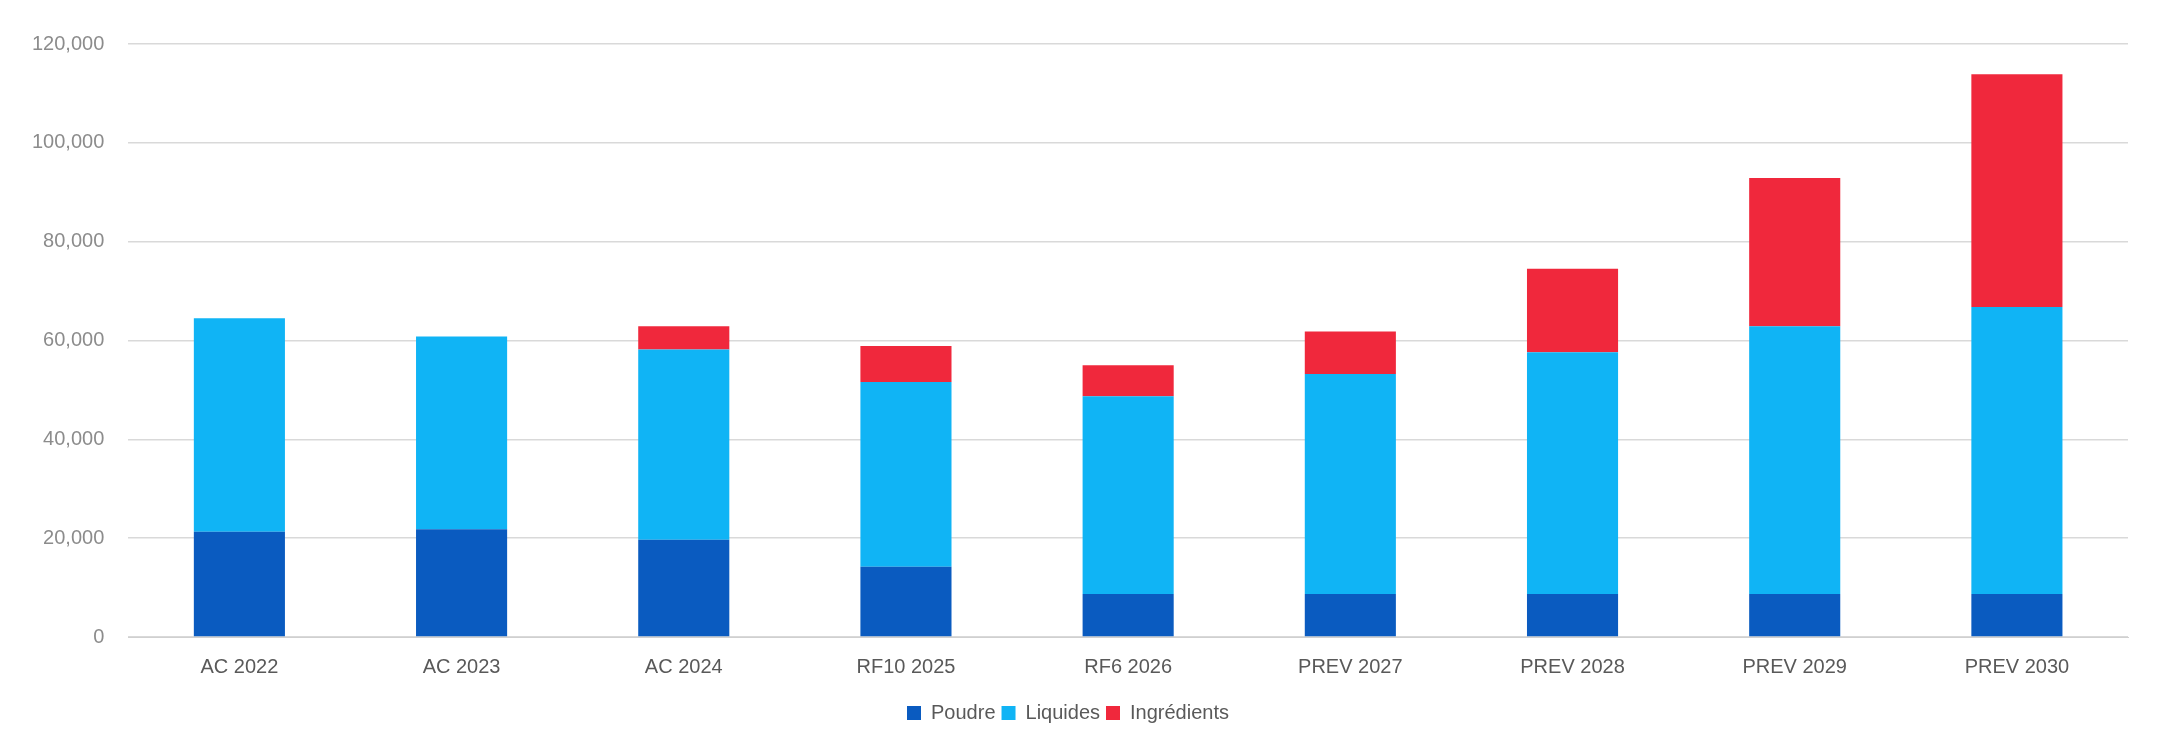  I want to click on legend-label: Liquides, so click(1063, 711).